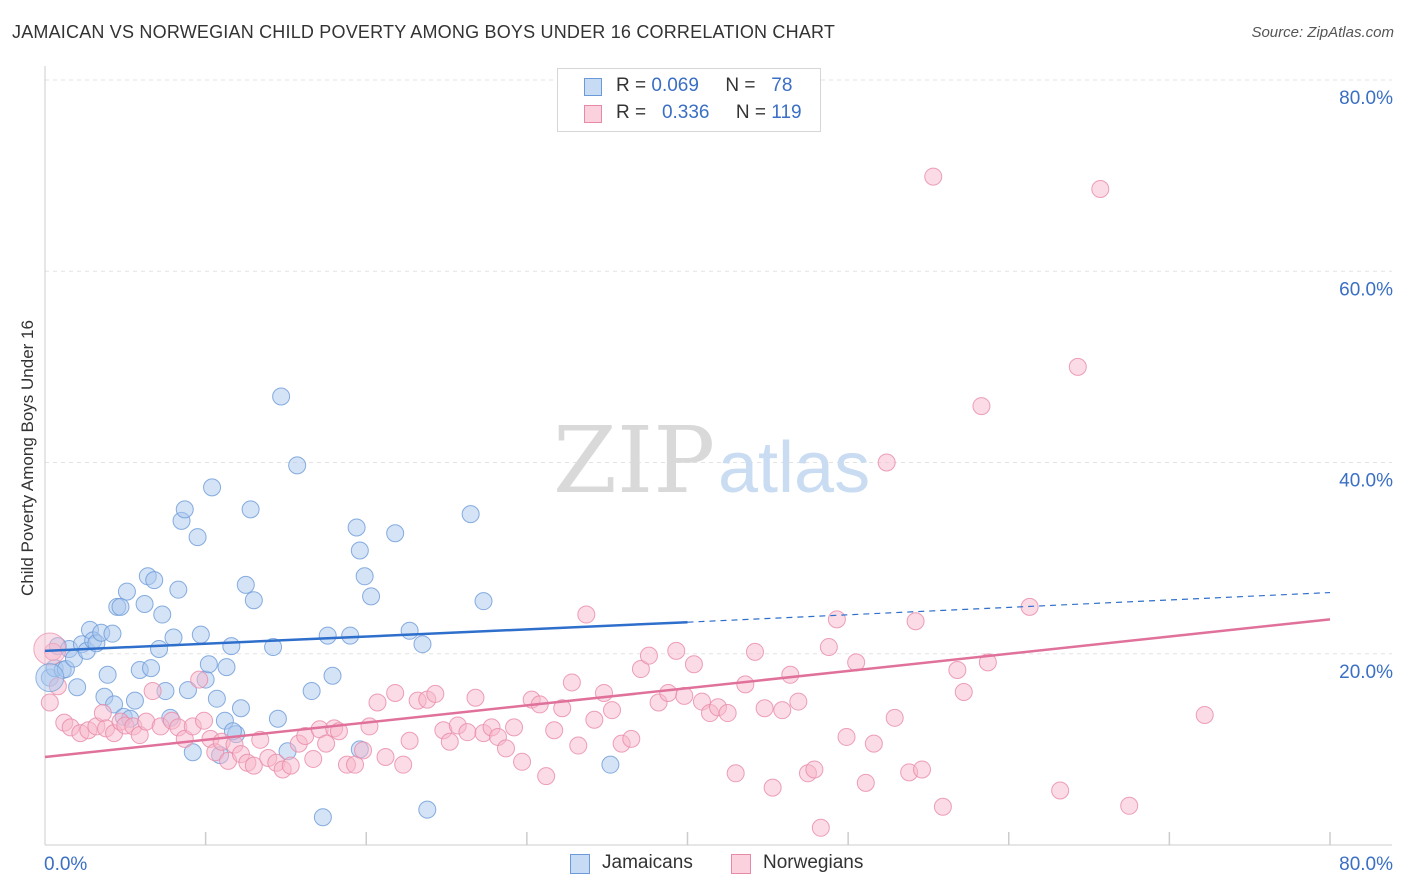  What do you see at coordinates (1366, 864) in the screenshot?
I see `x-tick-label-max: 80.0%` at bounding box center [1366, 864].